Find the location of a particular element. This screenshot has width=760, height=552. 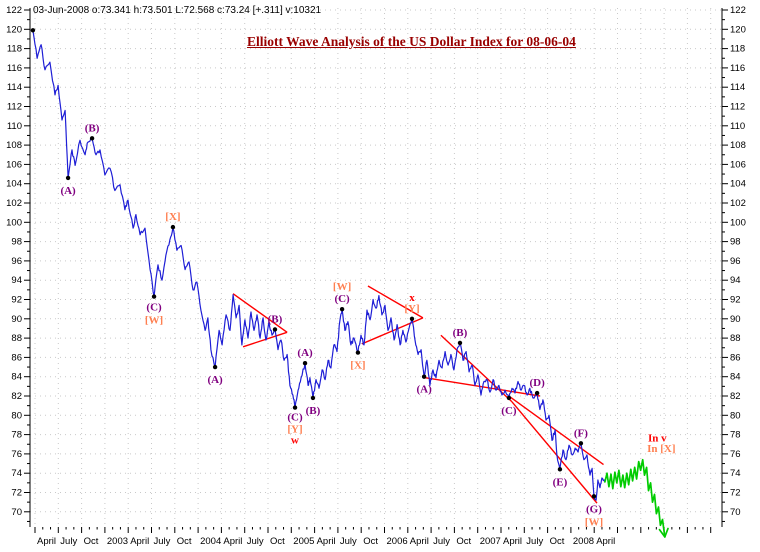

svg-text: 86 is located at coordinates (735, 357).